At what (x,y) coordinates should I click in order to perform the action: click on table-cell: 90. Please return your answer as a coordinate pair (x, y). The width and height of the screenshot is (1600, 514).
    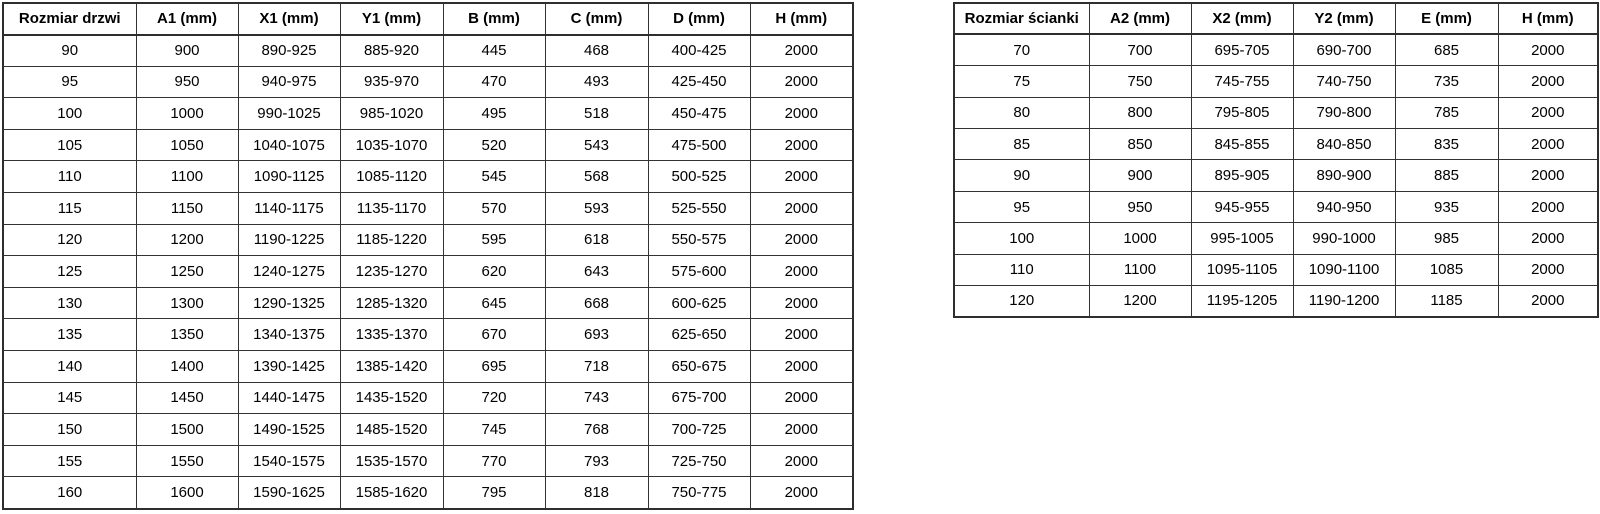
    Looking at the image, I should click on (69, 50).